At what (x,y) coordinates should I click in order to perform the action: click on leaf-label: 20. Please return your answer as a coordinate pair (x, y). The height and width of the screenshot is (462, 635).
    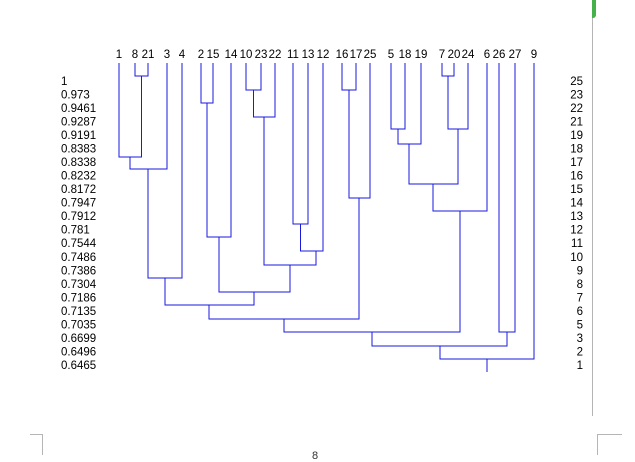
    Looking at the image, I should click on (454, 55).